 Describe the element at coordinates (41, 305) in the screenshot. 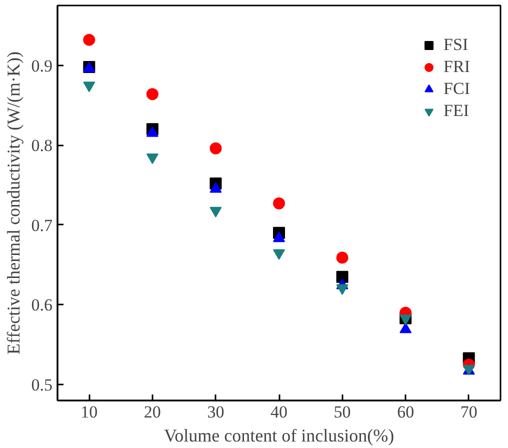

I see `y-tick-label: 0.6` at that location.